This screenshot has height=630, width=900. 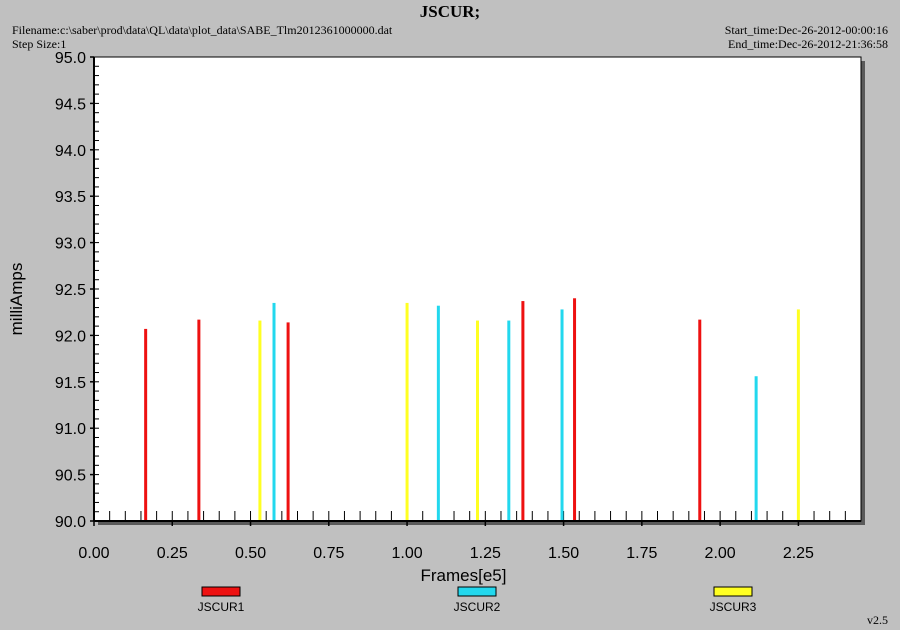 What do you see at coordinates (70, 197) in the screenshot?
I see `y-tick-label: 93.5` at bounding box center [70, 197].